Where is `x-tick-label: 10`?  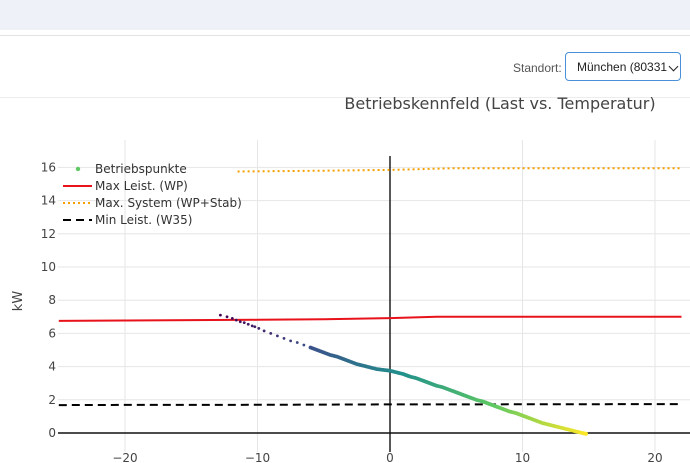
x-tick-label: 10 is located at coordinates (522, 457).